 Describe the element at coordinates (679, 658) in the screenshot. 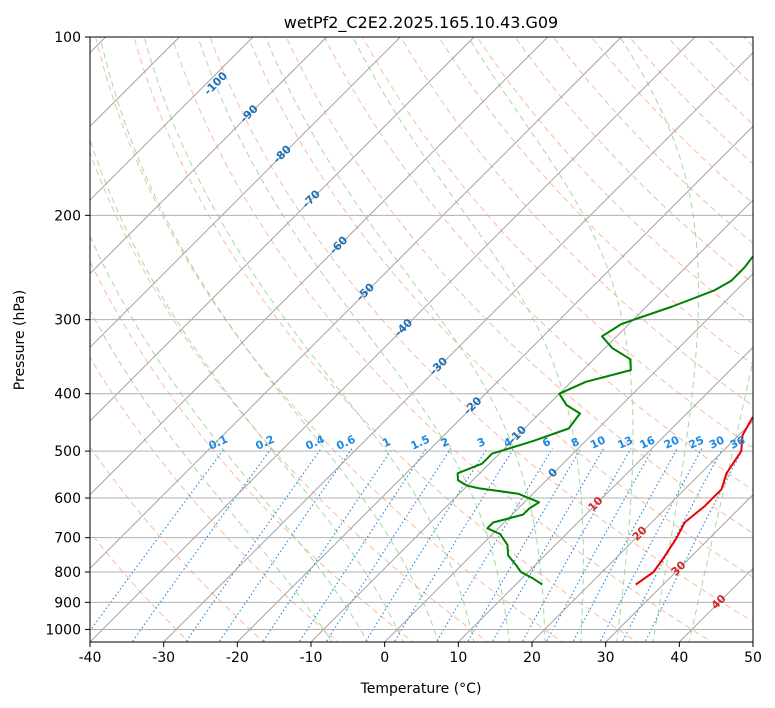

I see `x-tick-label: 40` at that location.